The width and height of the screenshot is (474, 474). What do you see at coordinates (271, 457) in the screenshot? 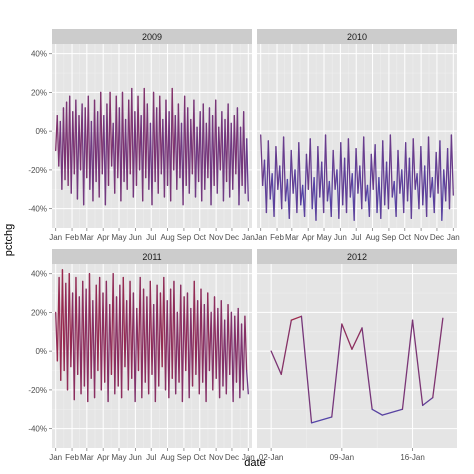
I see `x-tick-label: 02-Jan` at bounding box center [271, 457].